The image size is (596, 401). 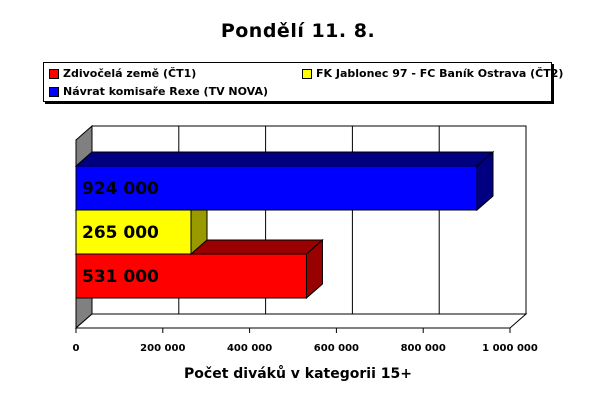 I want to click on plot-floor, so click(x=301, y=321).